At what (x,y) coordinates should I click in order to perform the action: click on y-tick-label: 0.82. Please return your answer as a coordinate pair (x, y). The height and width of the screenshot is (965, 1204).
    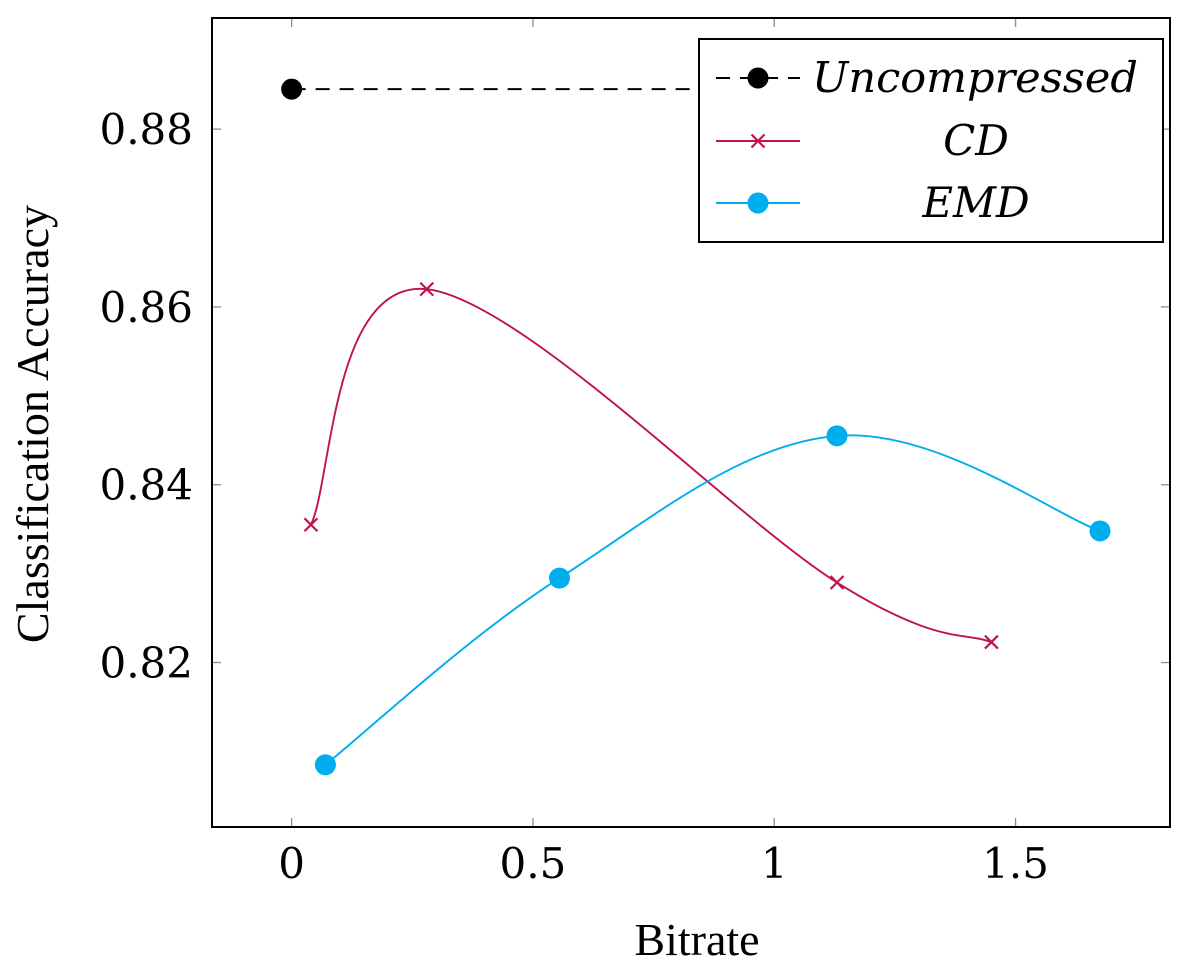
    Looking at the image, I should click on (146, 663).